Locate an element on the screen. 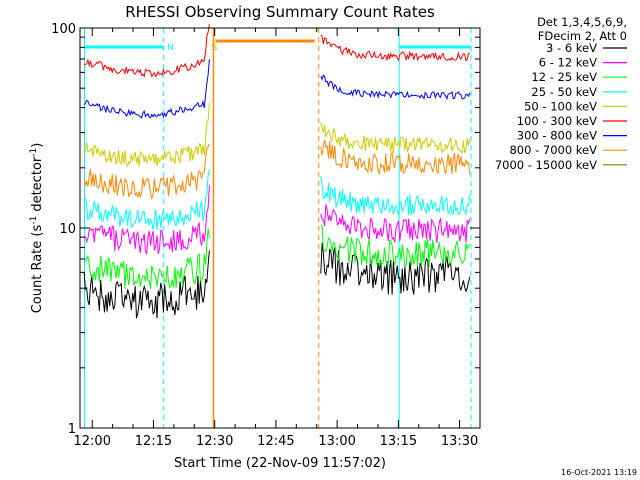 This screenshot has height=480, width=640. series-100-300-kev is located at coordinates (276, 51).